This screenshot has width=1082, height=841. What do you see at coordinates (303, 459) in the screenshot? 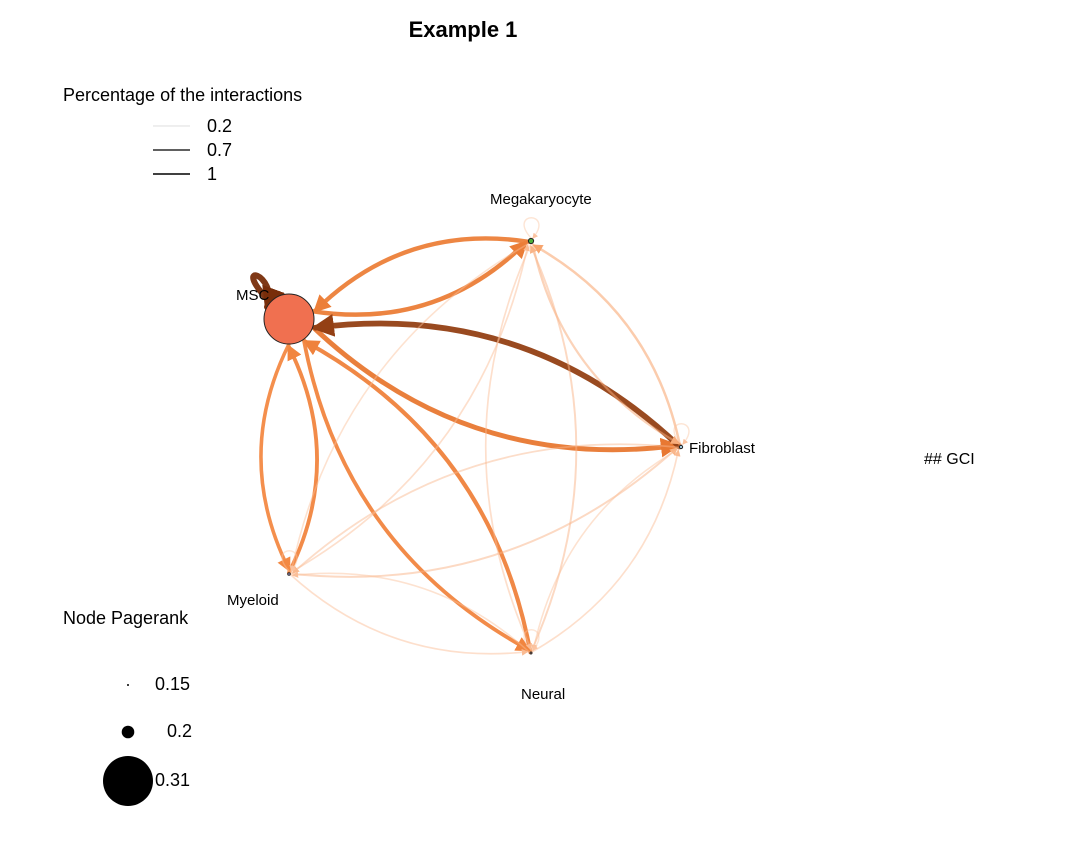
I see `edge-myeloid-to-msc` at bounding box center [303, 459].